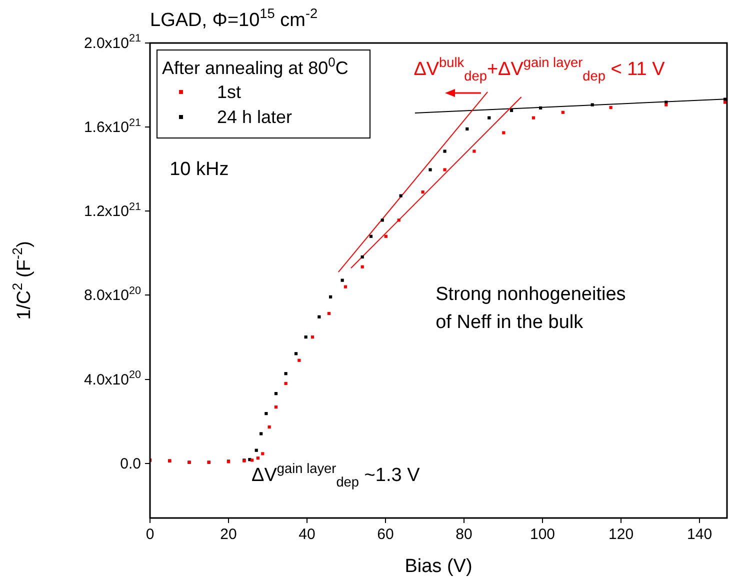  Describe the element at coordinates (228, 535) in the screenshot. I see `x-tick-label: 20` at that location.